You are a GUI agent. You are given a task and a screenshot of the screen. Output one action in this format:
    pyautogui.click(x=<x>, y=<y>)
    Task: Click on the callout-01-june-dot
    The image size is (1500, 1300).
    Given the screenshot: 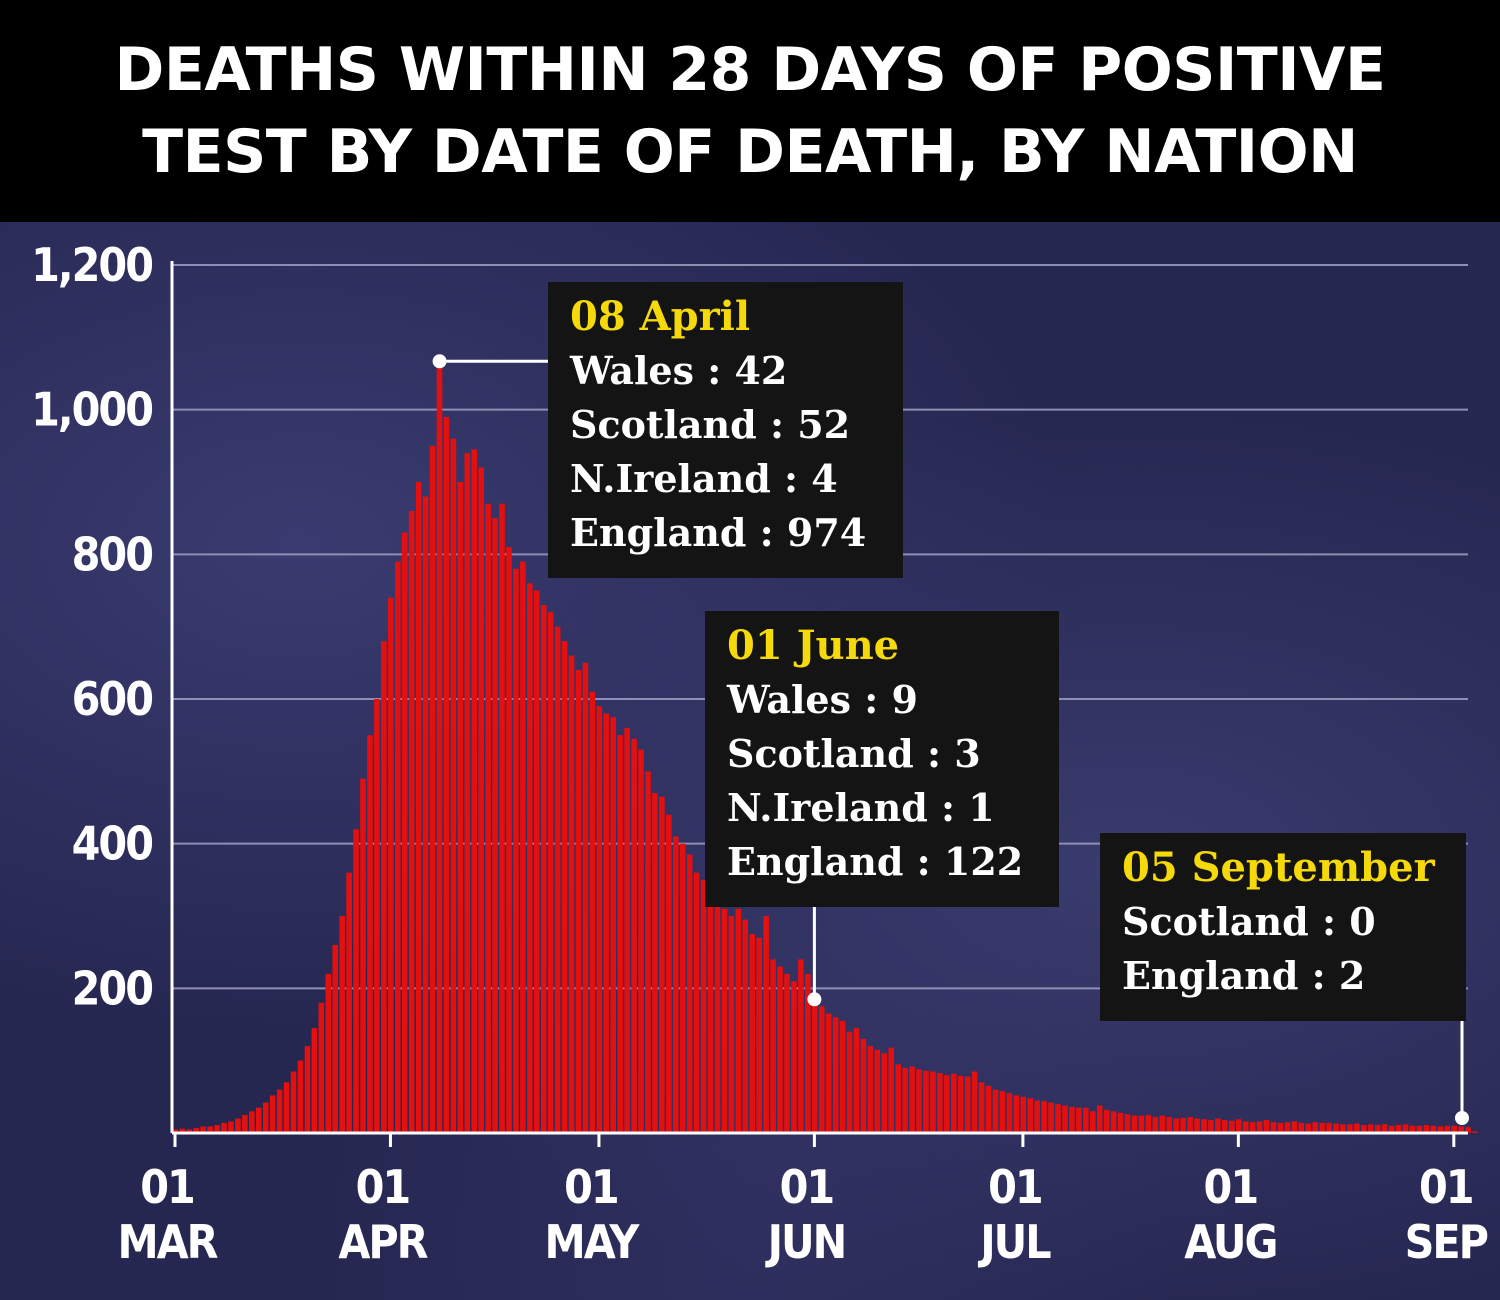 What is the action you would take?
    pyautogui.click(x=814, y=999)
    